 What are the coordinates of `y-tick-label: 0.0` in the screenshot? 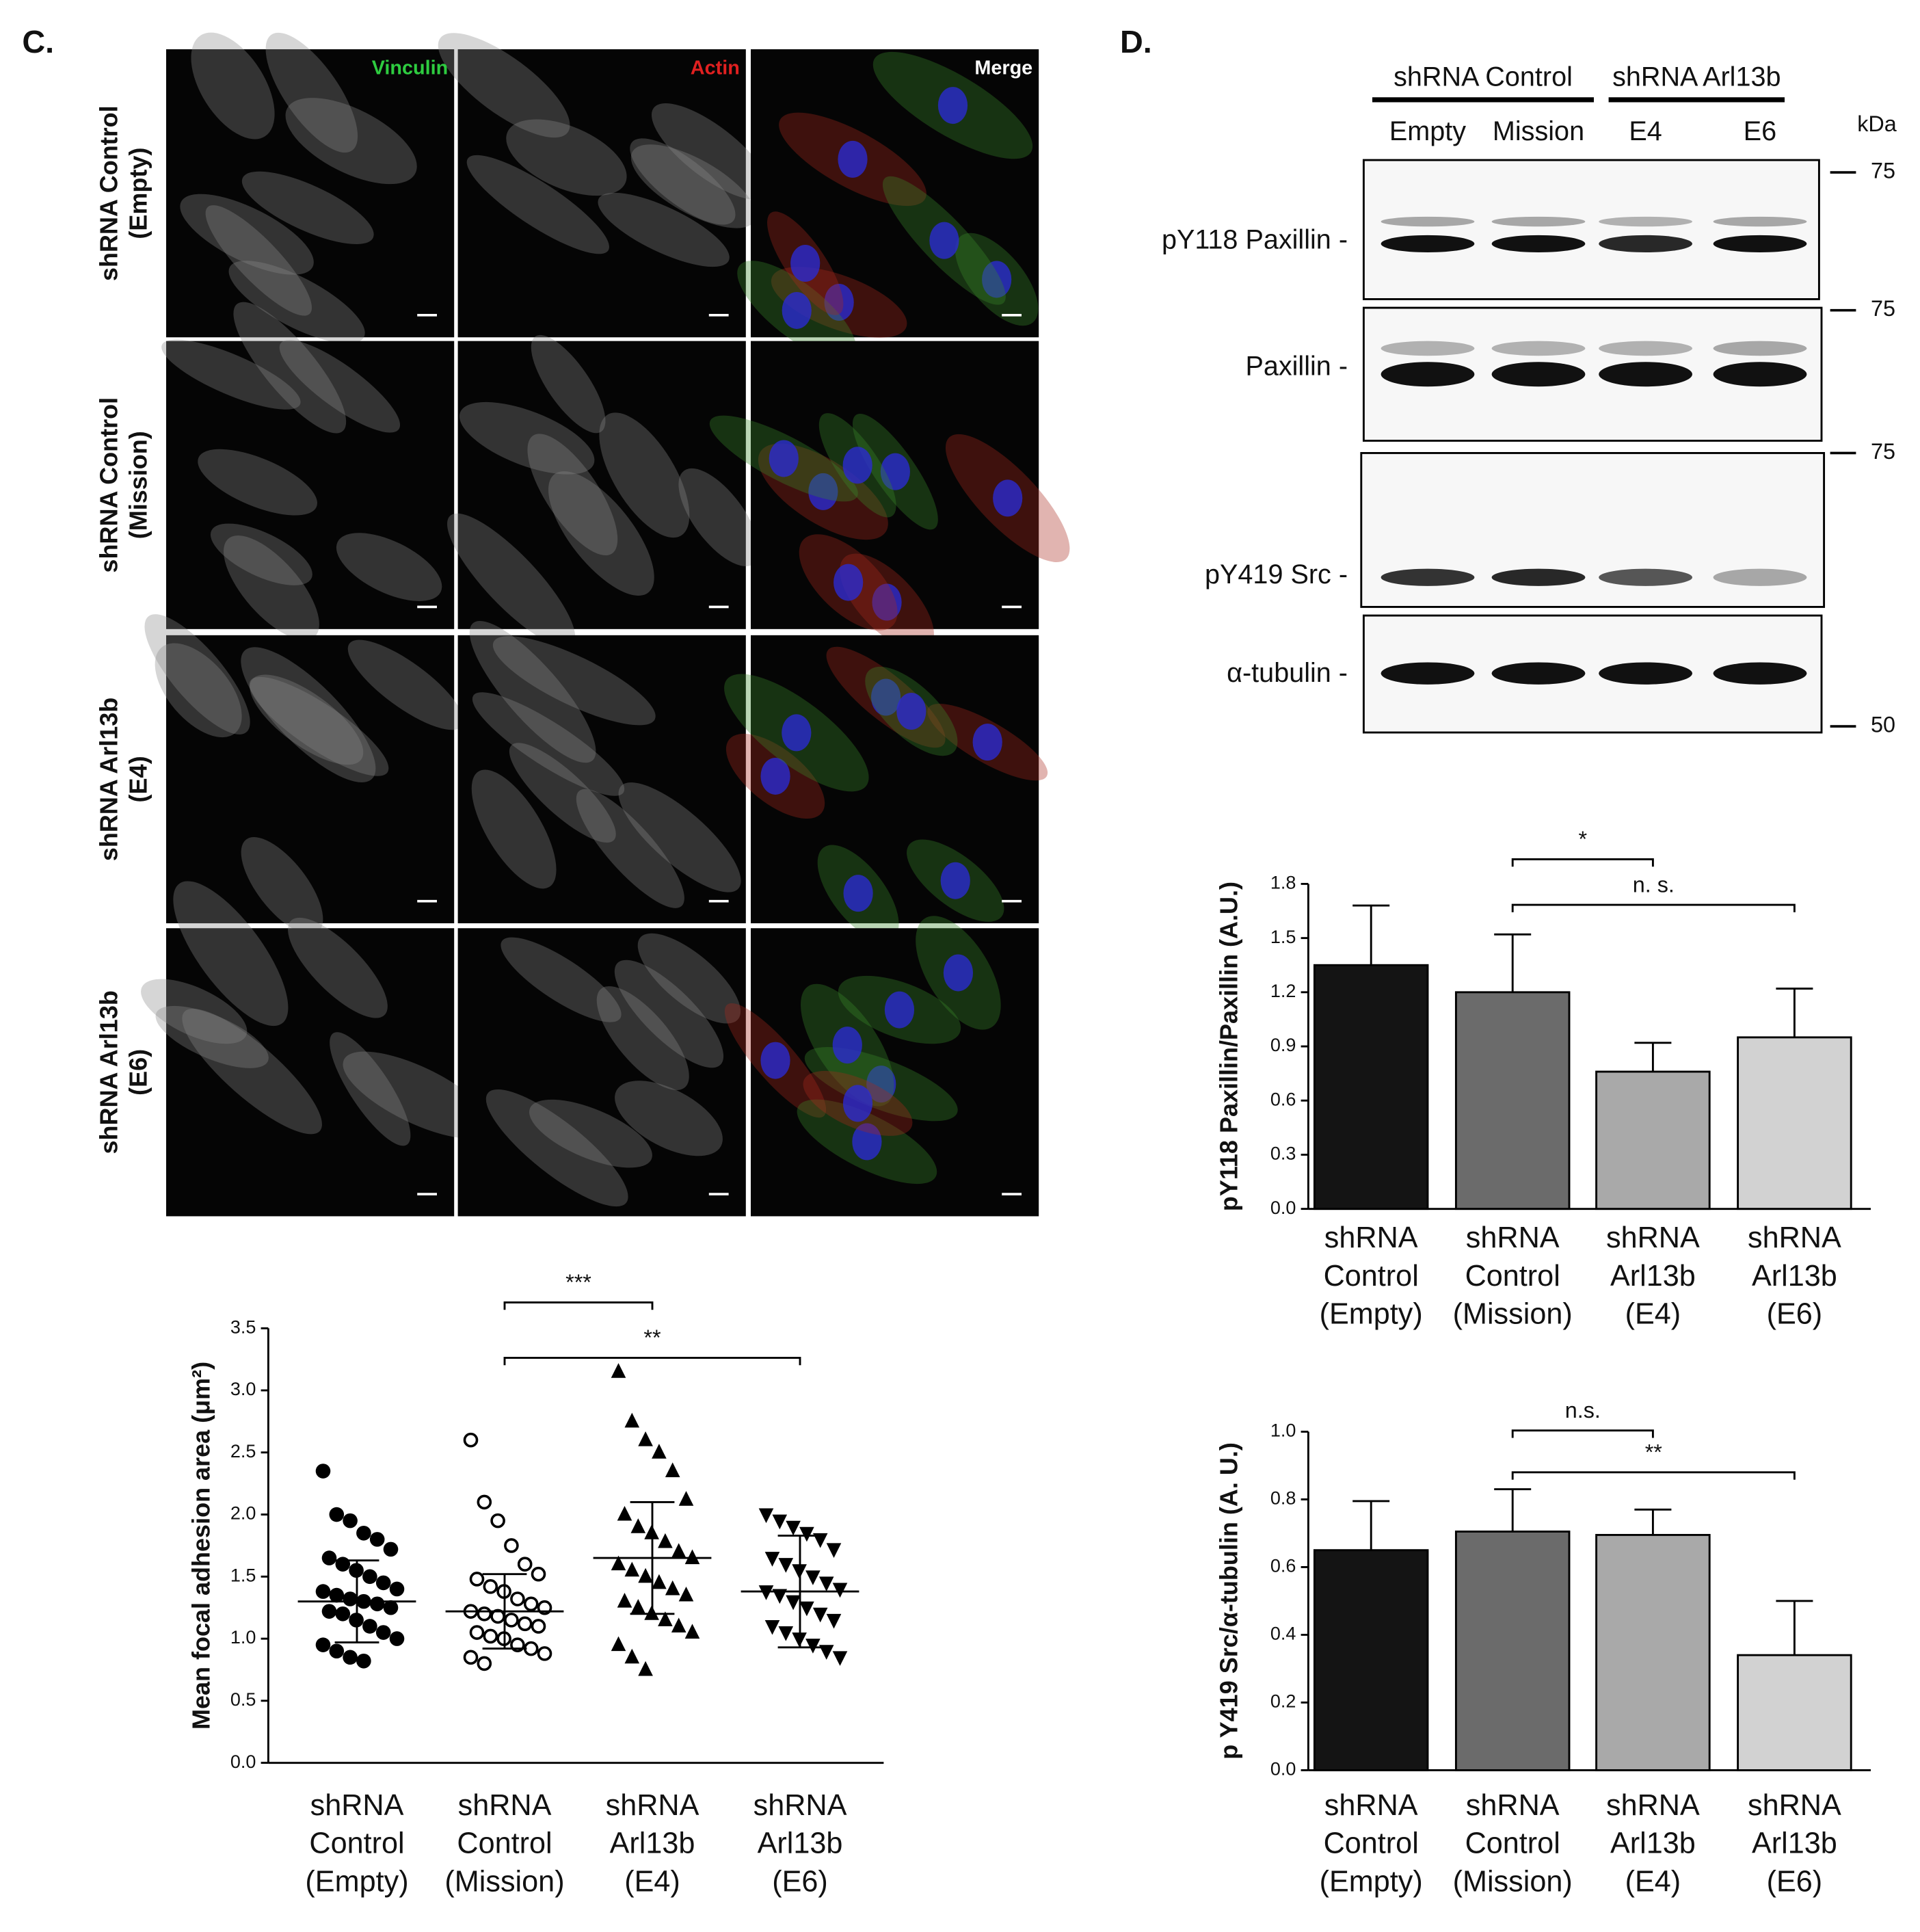 It's located at (1283, 1207).